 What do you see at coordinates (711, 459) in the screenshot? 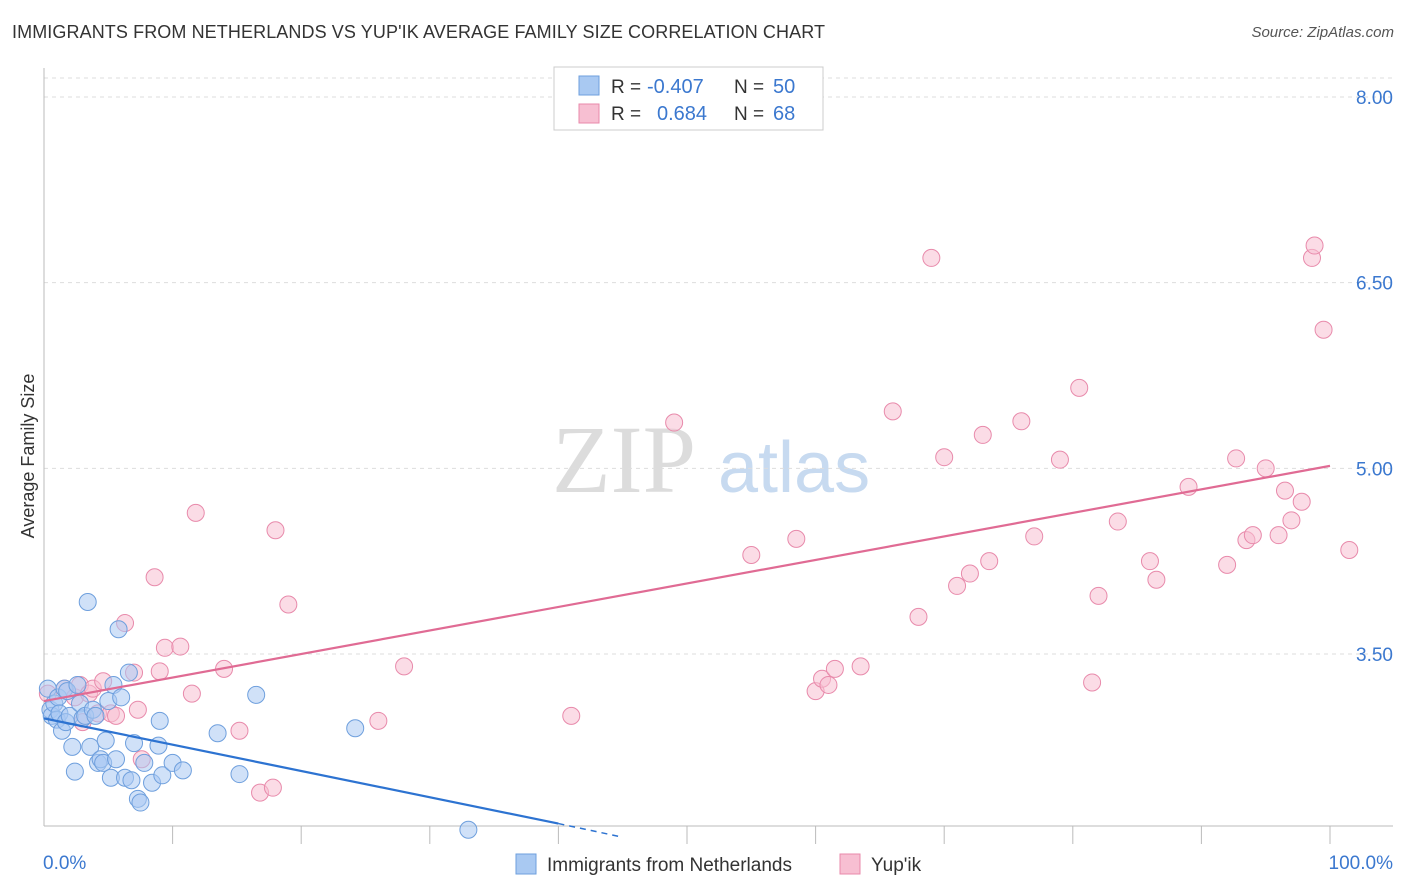
I see `watermark: ZIP atlas` at bounding box center [711, 459].